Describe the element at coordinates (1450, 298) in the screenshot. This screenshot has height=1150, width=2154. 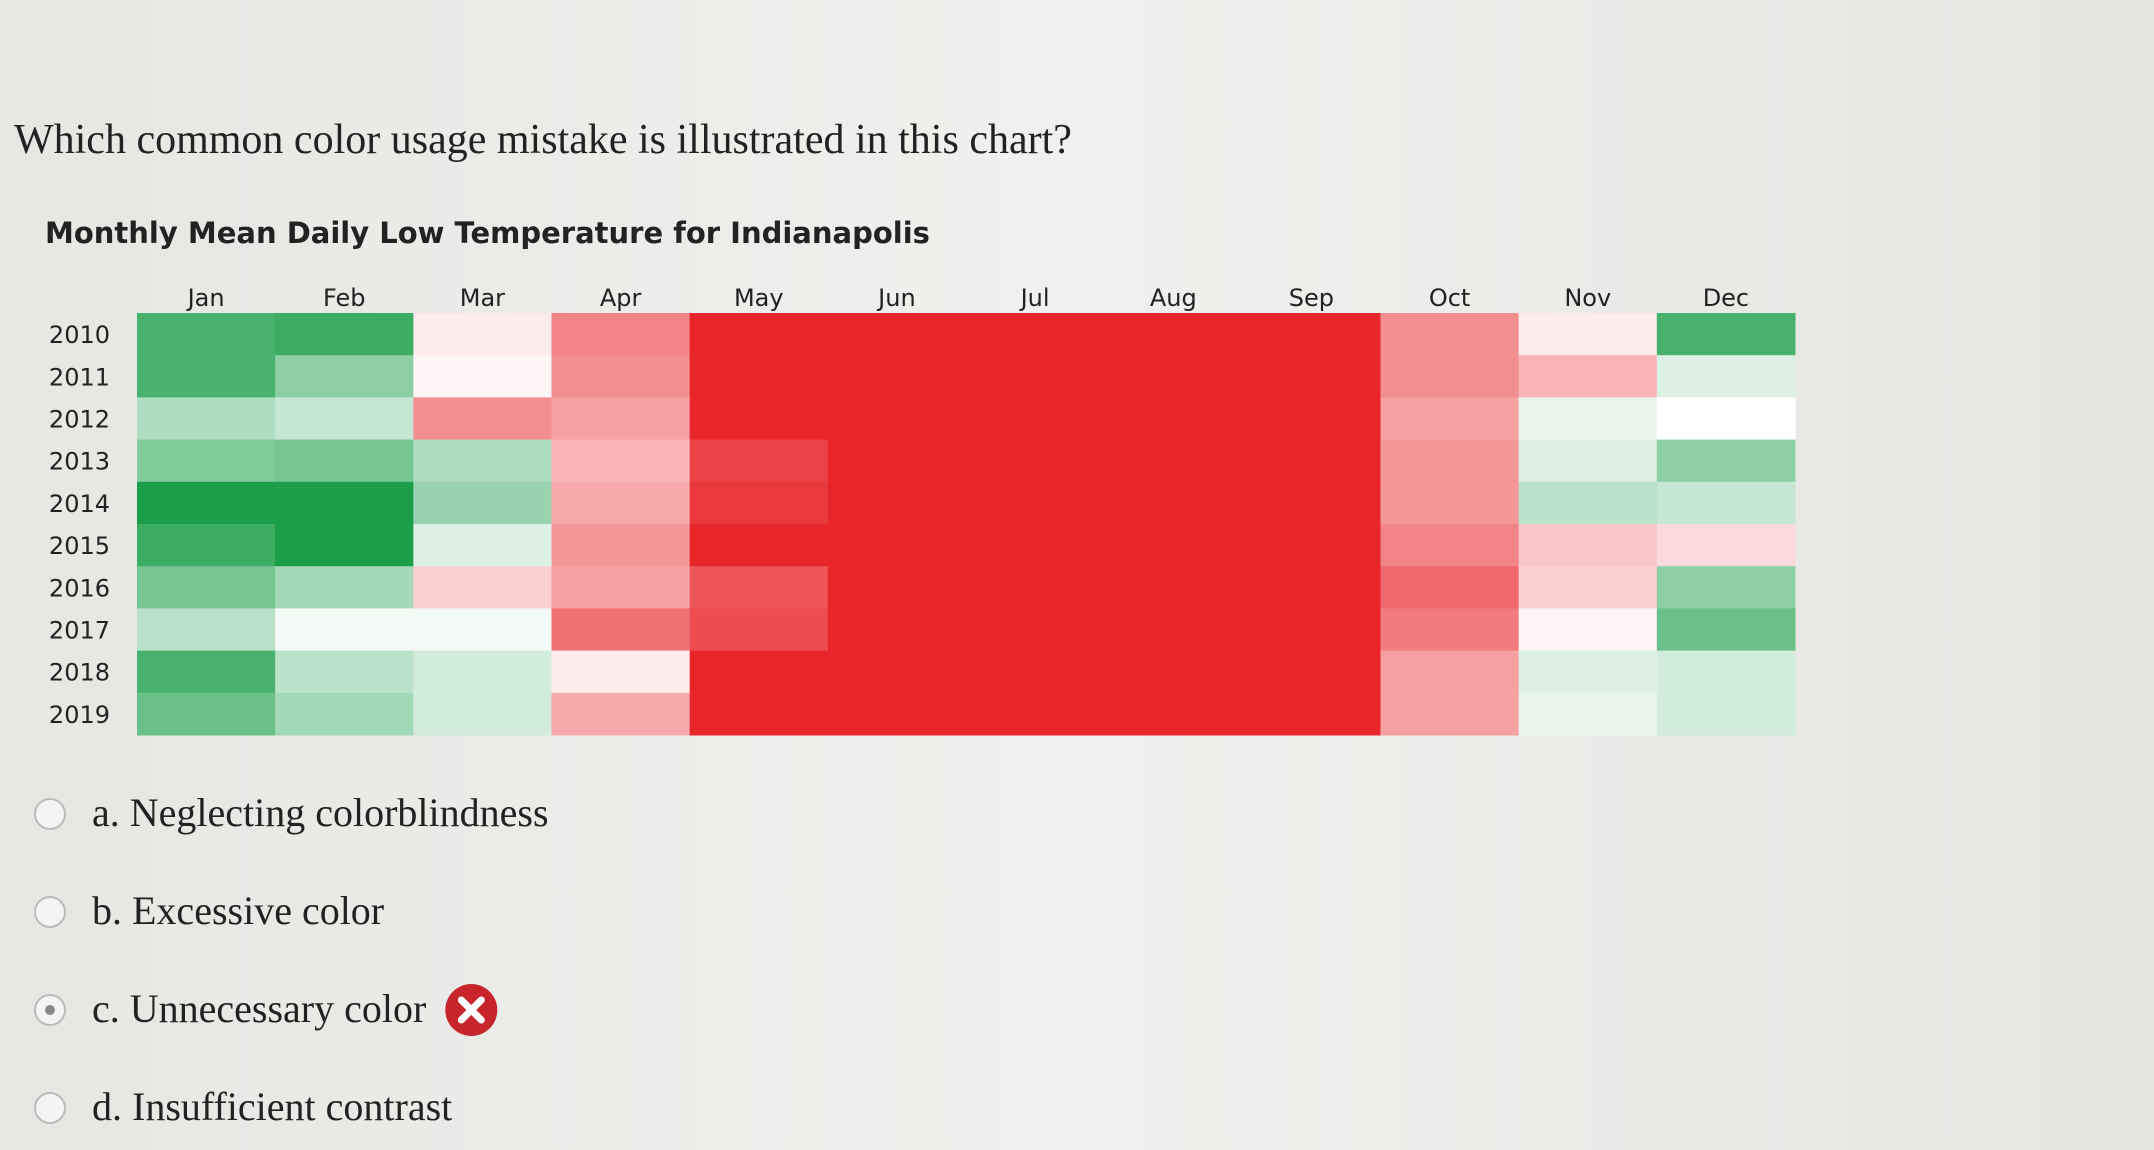
I see `x-tick-label: Oct` at that location.